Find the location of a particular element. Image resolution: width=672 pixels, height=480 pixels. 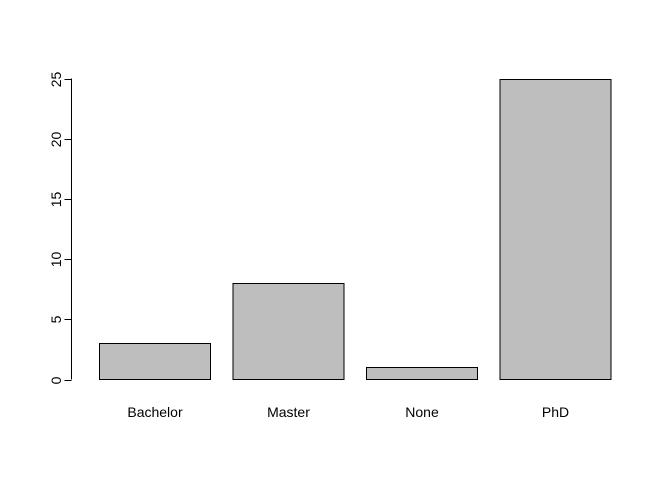

y-tick-label: 10 is located at coordinates (56, 260).